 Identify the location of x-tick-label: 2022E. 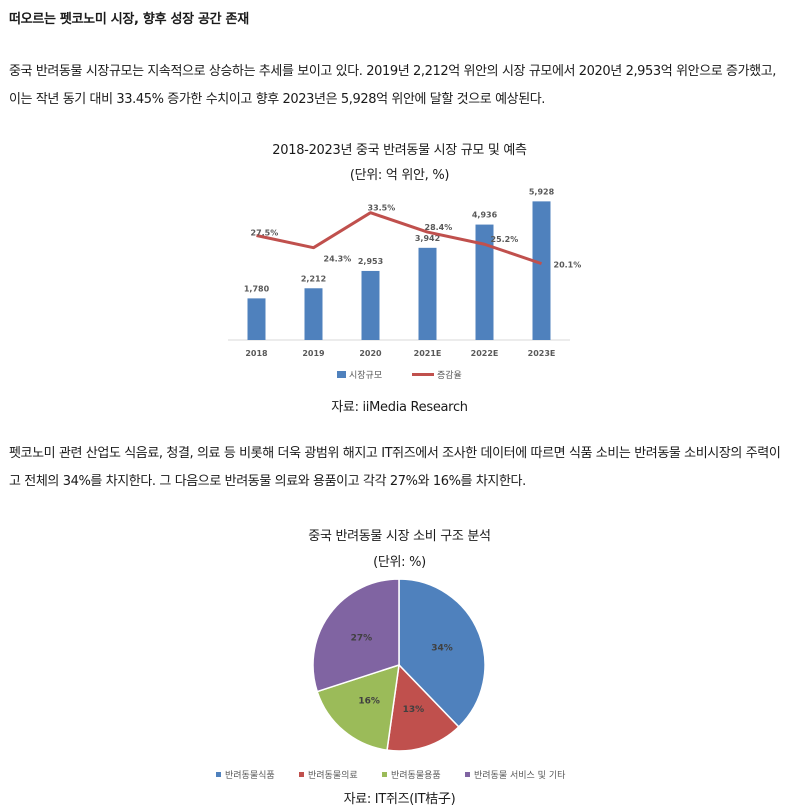
(485, 353).